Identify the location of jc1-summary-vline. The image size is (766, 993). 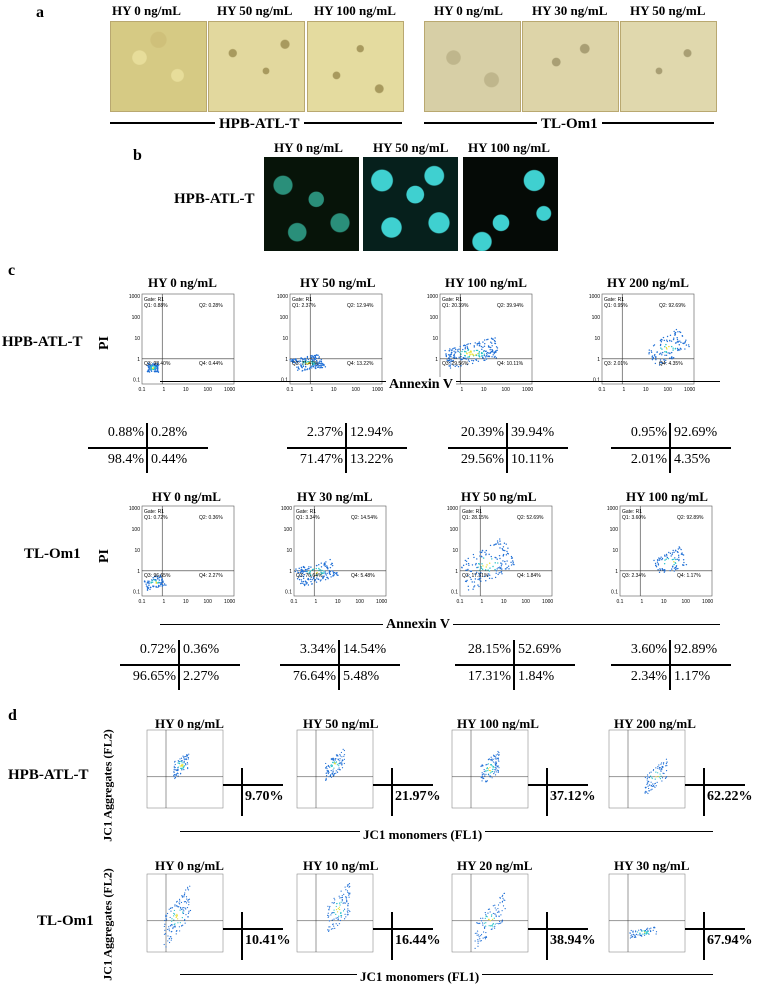
(704, 936).